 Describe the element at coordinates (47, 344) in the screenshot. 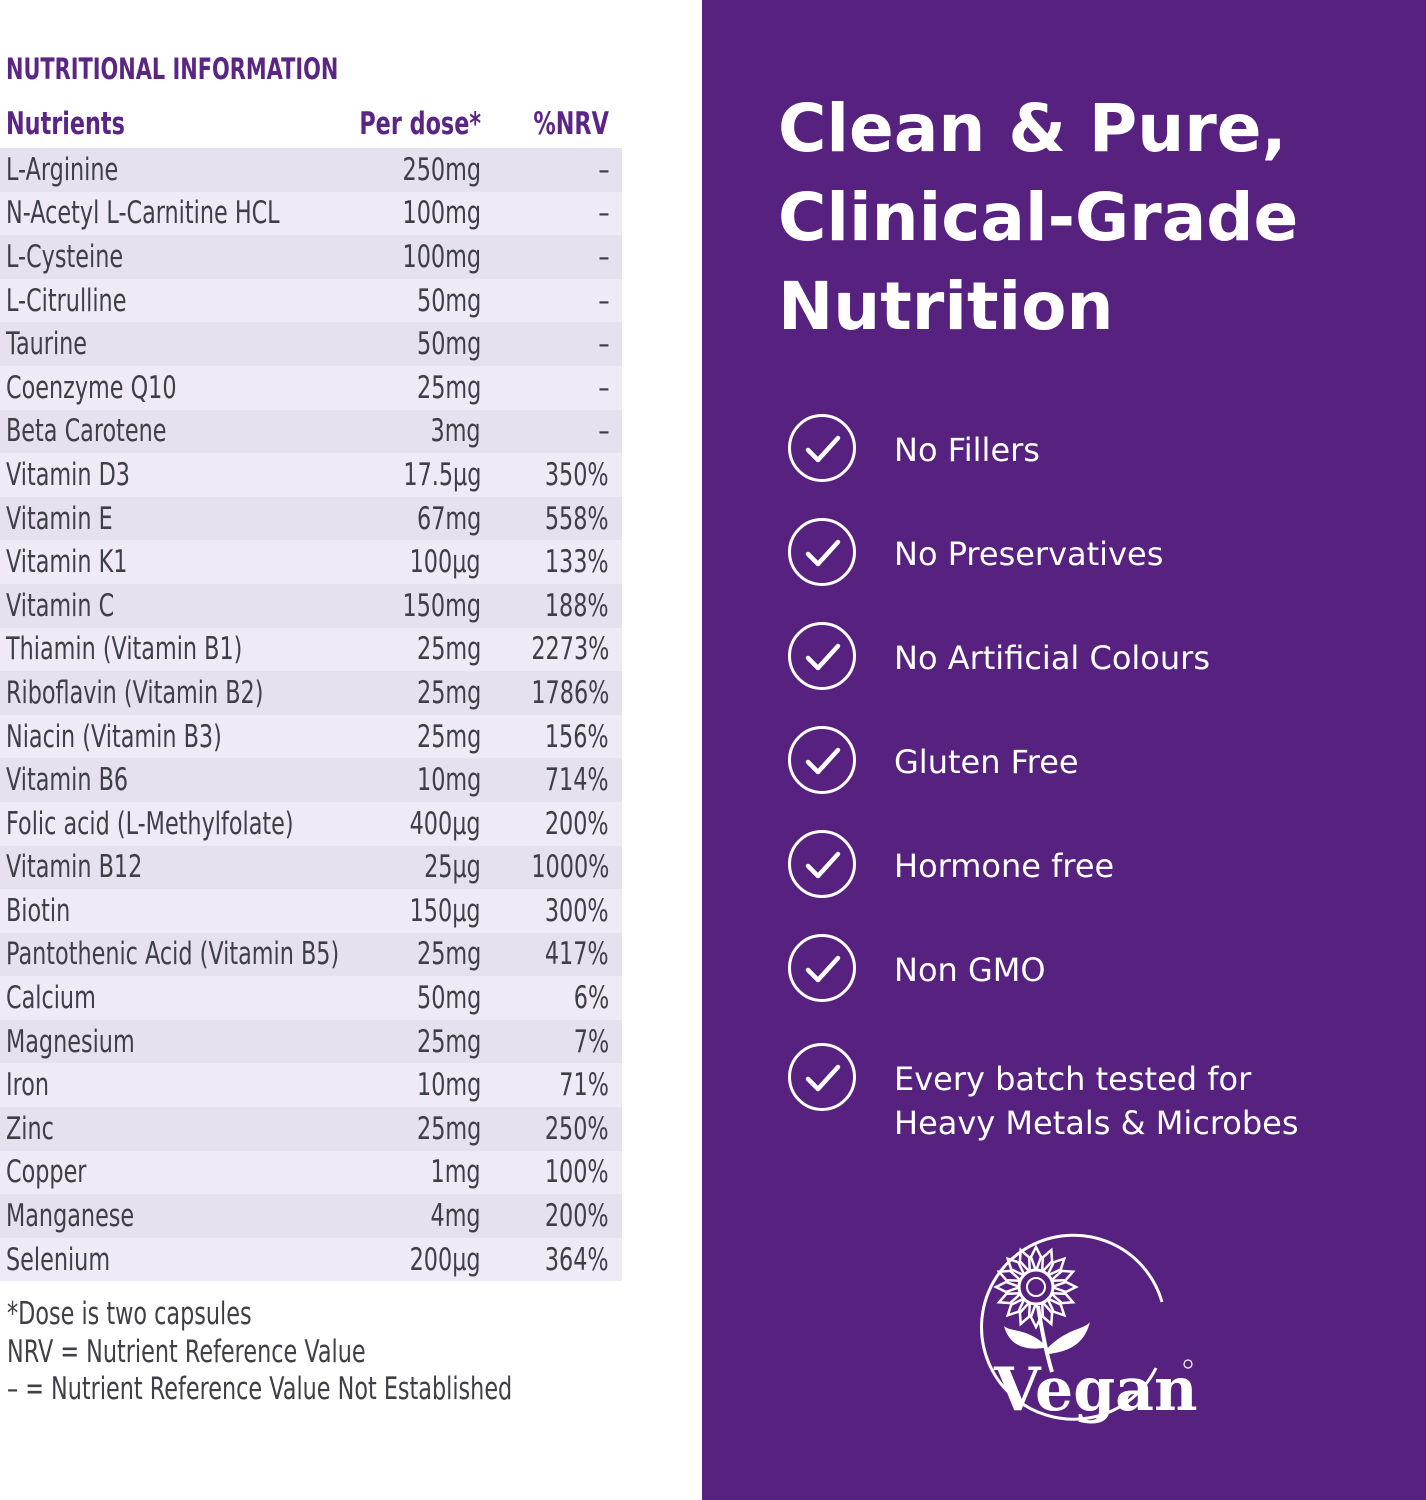

I see `nutrient-name: Taurine` at that location.